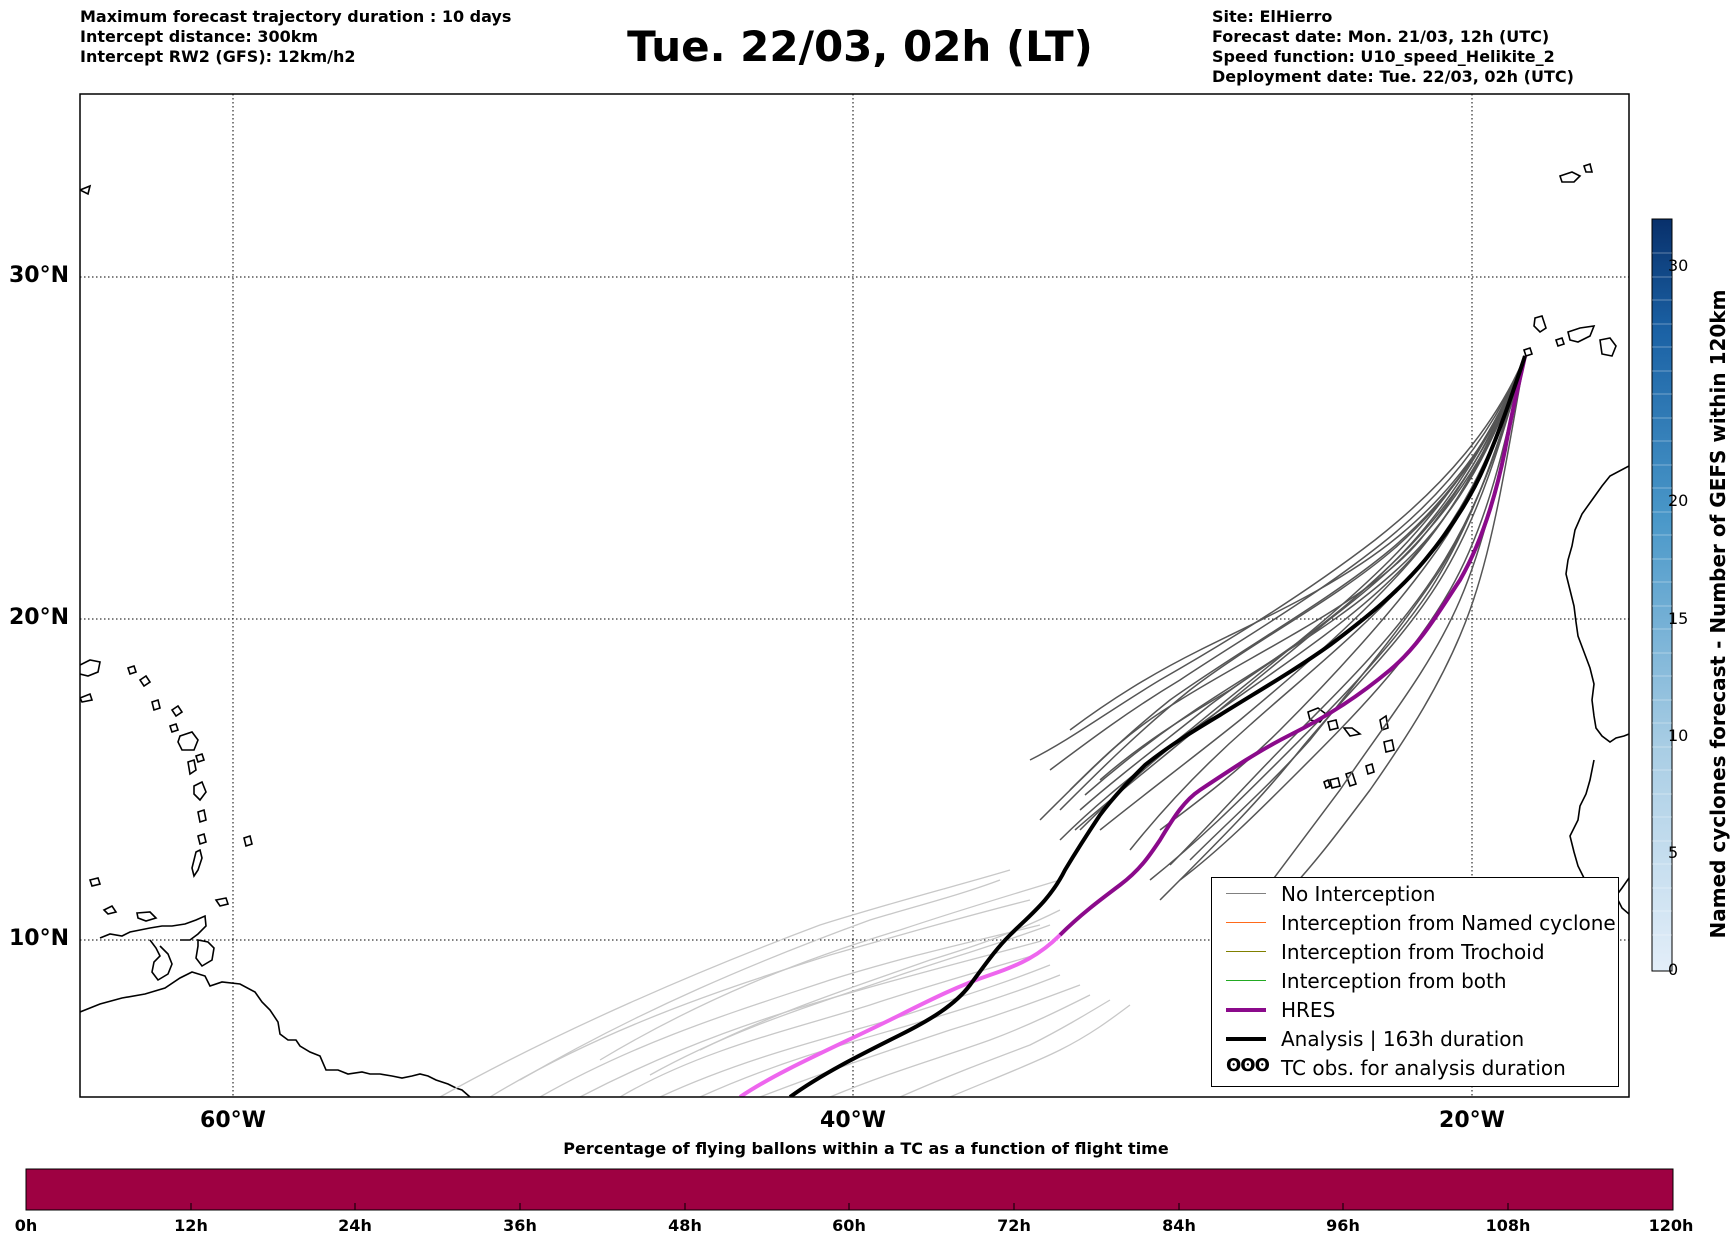  I want to click on hres-trajectory, so click(1292, 646).